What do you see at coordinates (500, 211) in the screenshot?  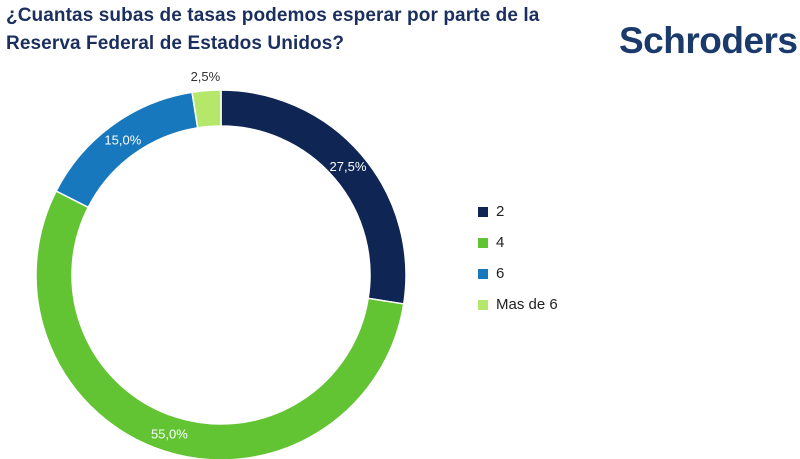 I see `legend-label: 2` at bounding box center [500, 211].